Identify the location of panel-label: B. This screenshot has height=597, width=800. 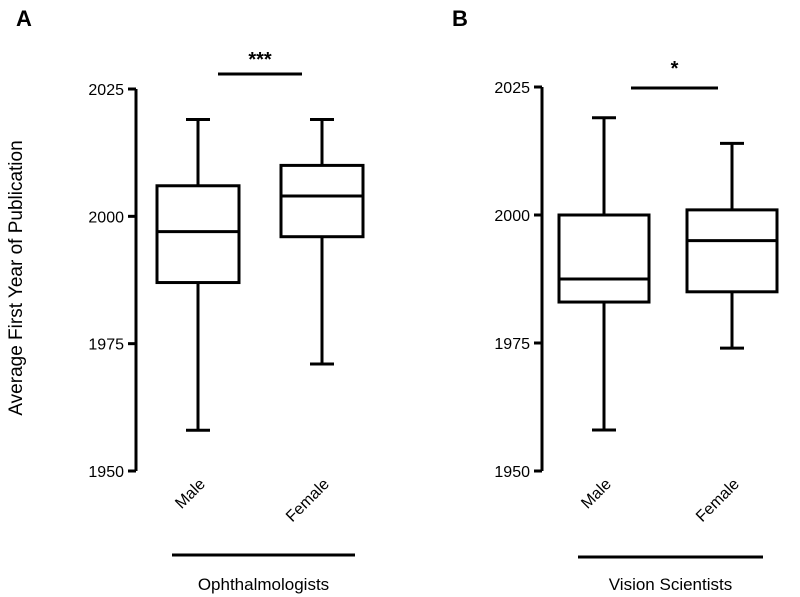
(460, 18).